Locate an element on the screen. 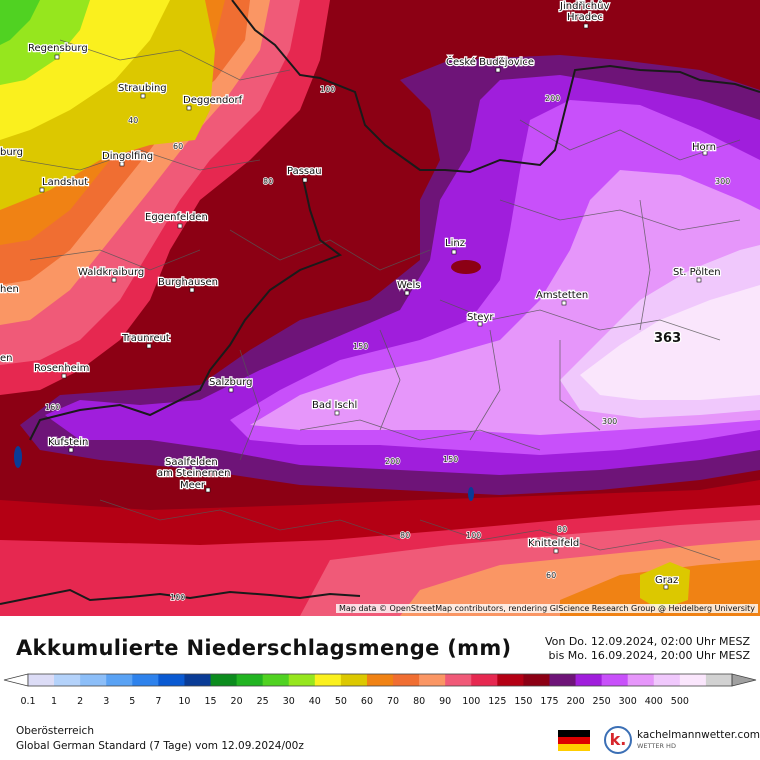 This screenshot has height=760, width=760. city-burghausen: Burghausen is located at coordinates (188, 282).